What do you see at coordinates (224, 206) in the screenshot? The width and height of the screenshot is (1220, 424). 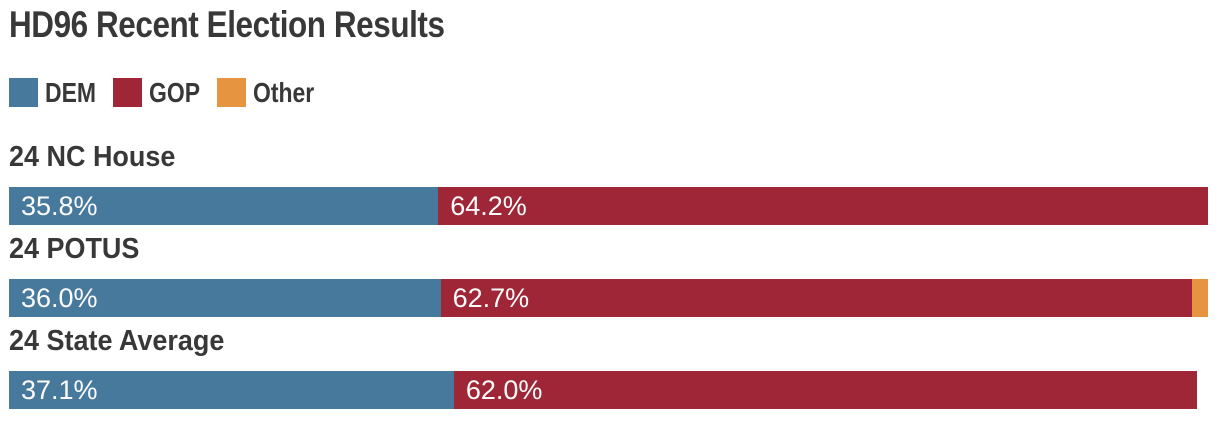 I see `bar-segment-dem: 35.8%` at bounding box center [224, 206].